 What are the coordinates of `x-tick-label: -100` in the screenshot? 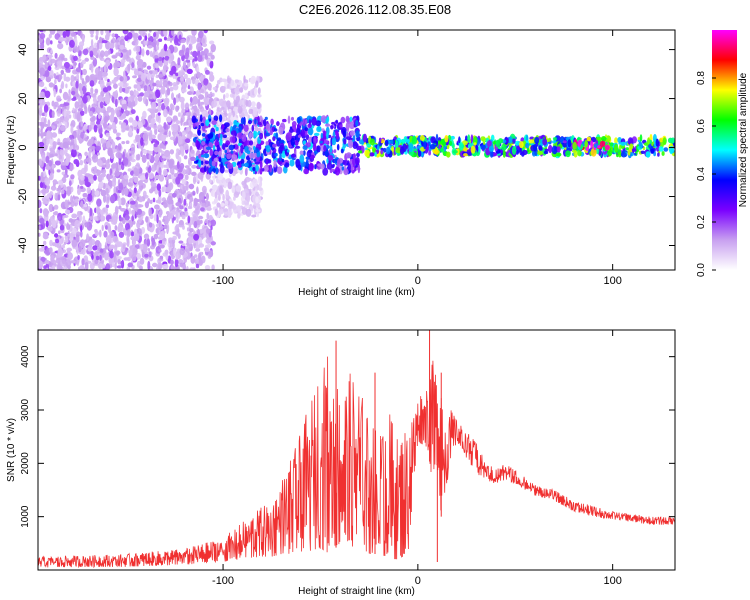 It's located at (223, 581).